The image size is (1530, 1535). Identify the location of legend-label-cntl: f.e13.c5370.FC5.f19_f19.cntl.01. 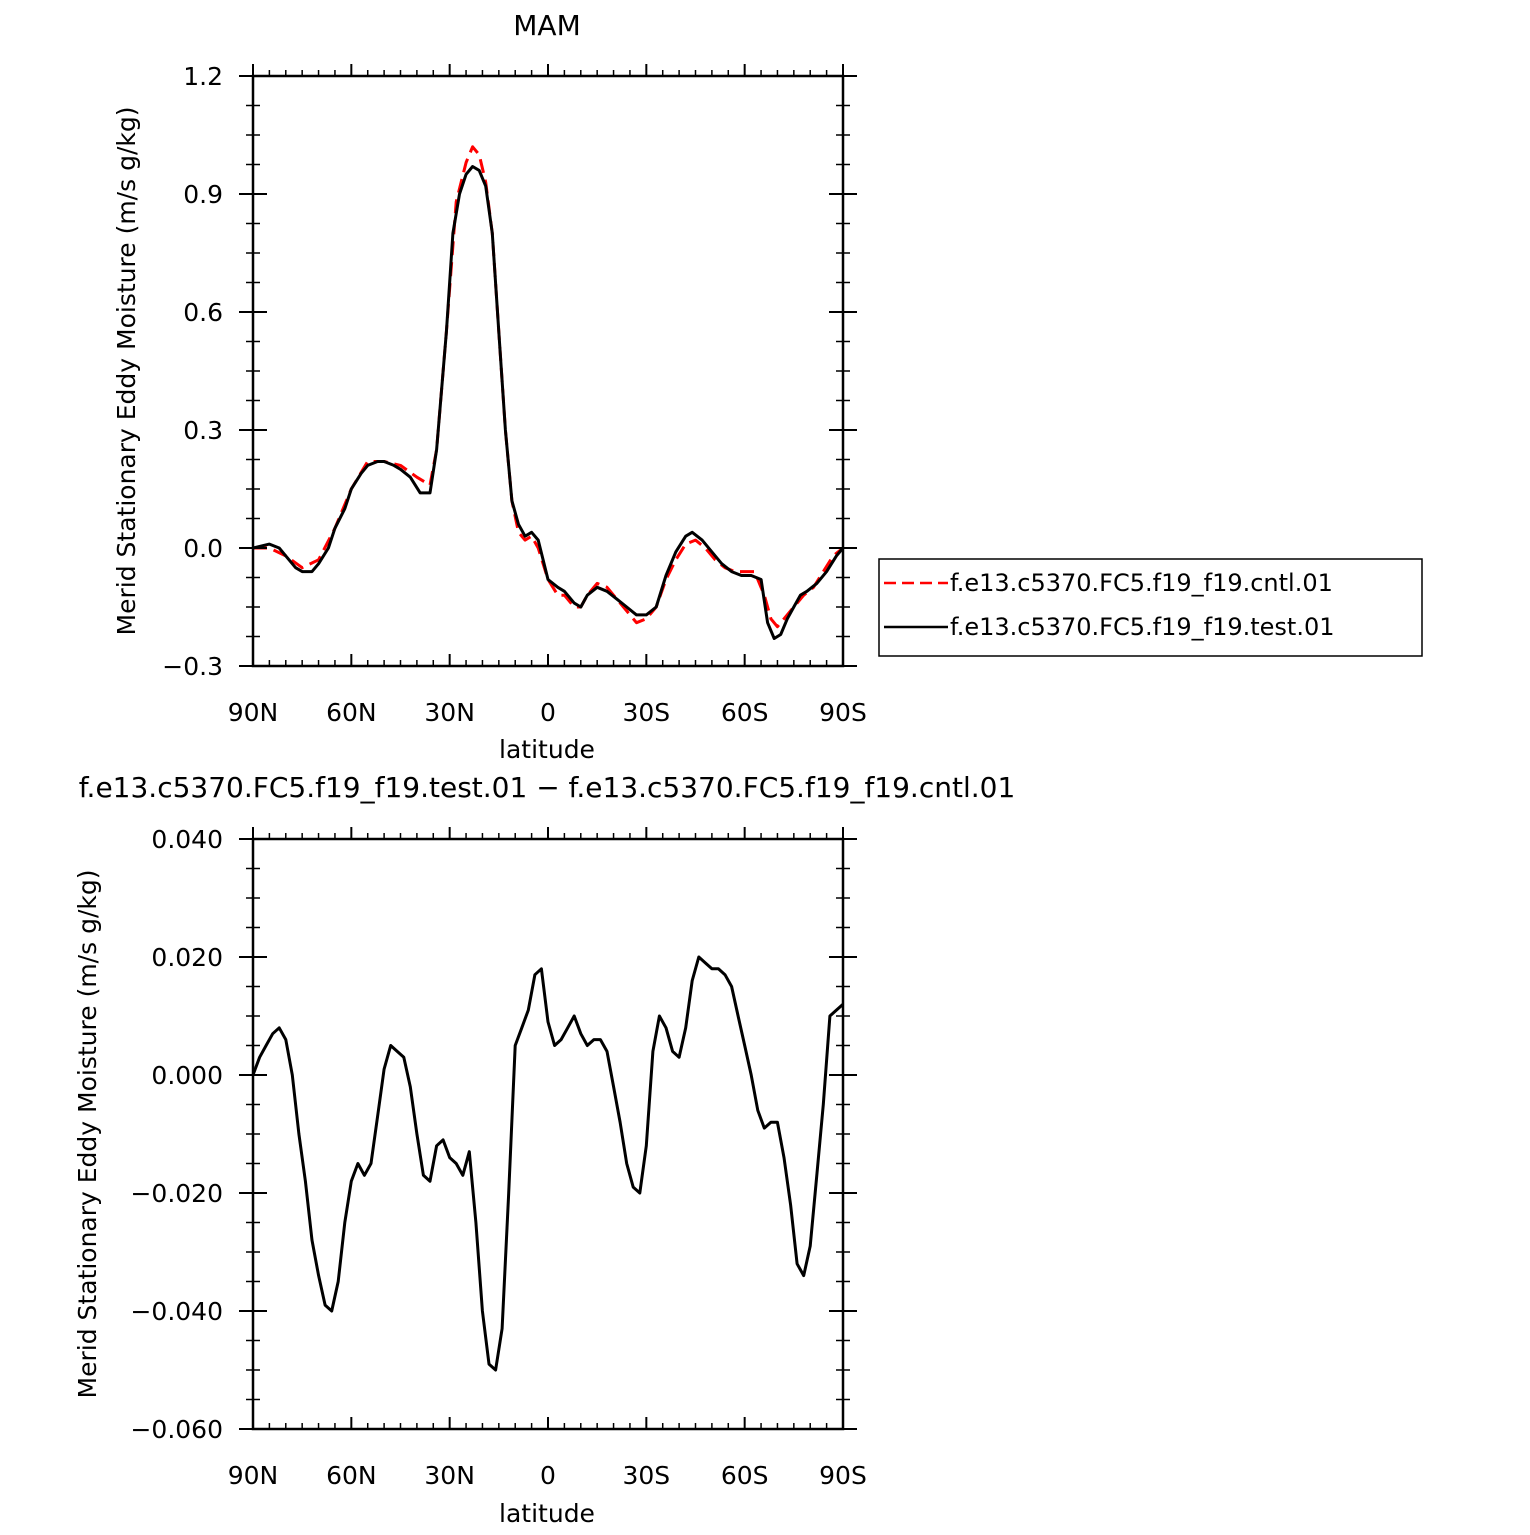
(1141, 583).